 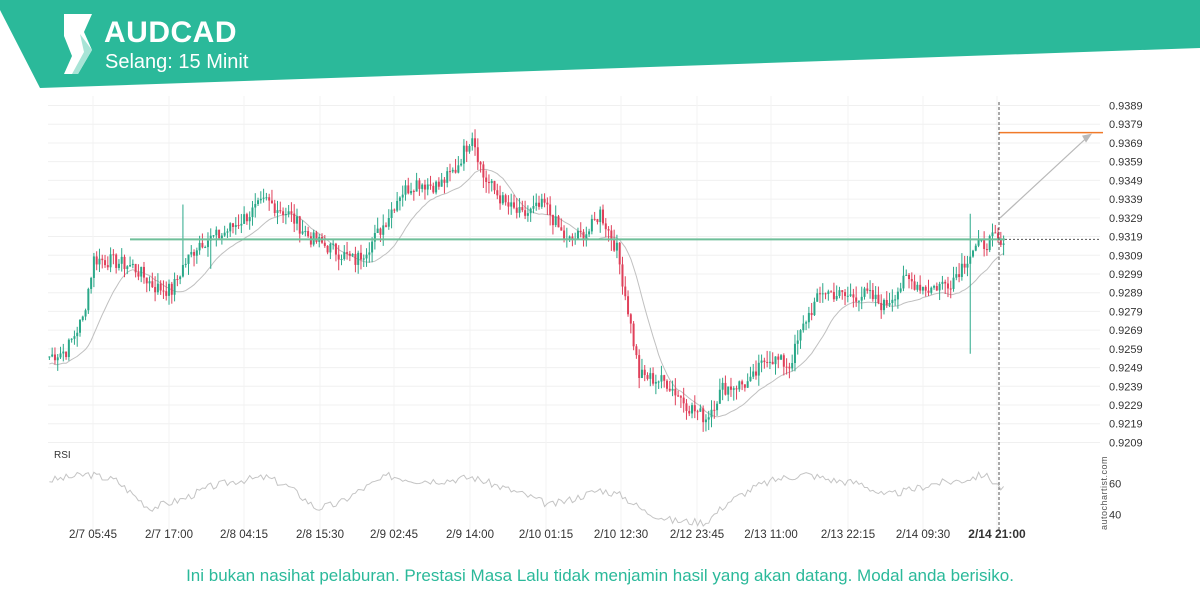 What do you see at coordinates (1104, 493) in the screenshot?
I see `watermark: autochartist.com` at bounding box center [1104, 493].